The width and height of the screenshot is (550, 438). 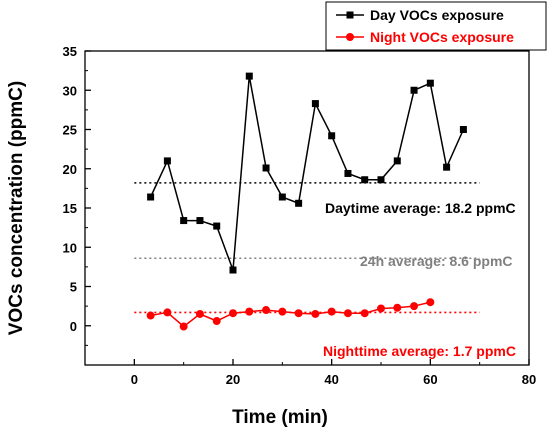 I want to click on y-tick-label: 5, so click(x=73, y=287).